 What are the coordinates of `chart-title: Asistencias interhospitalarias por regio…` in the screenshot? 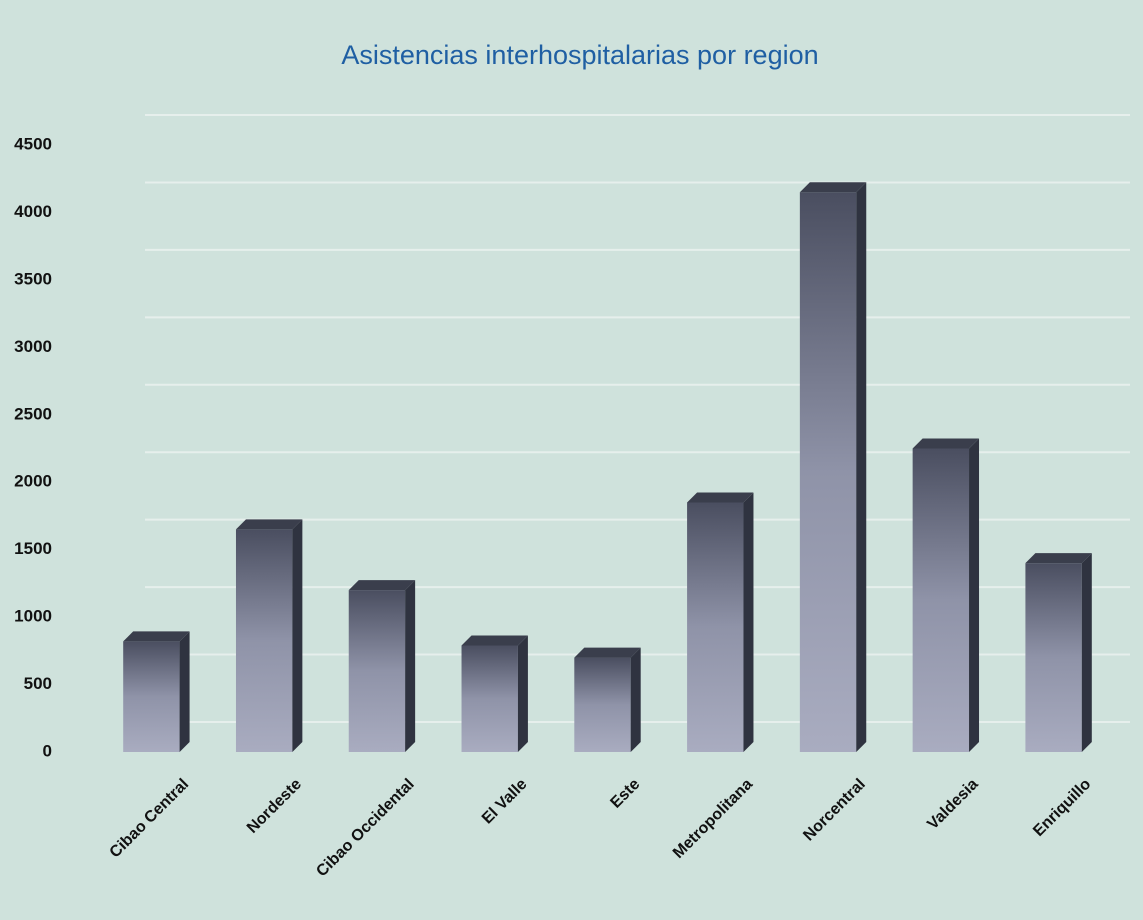 It's located at (579, 55).